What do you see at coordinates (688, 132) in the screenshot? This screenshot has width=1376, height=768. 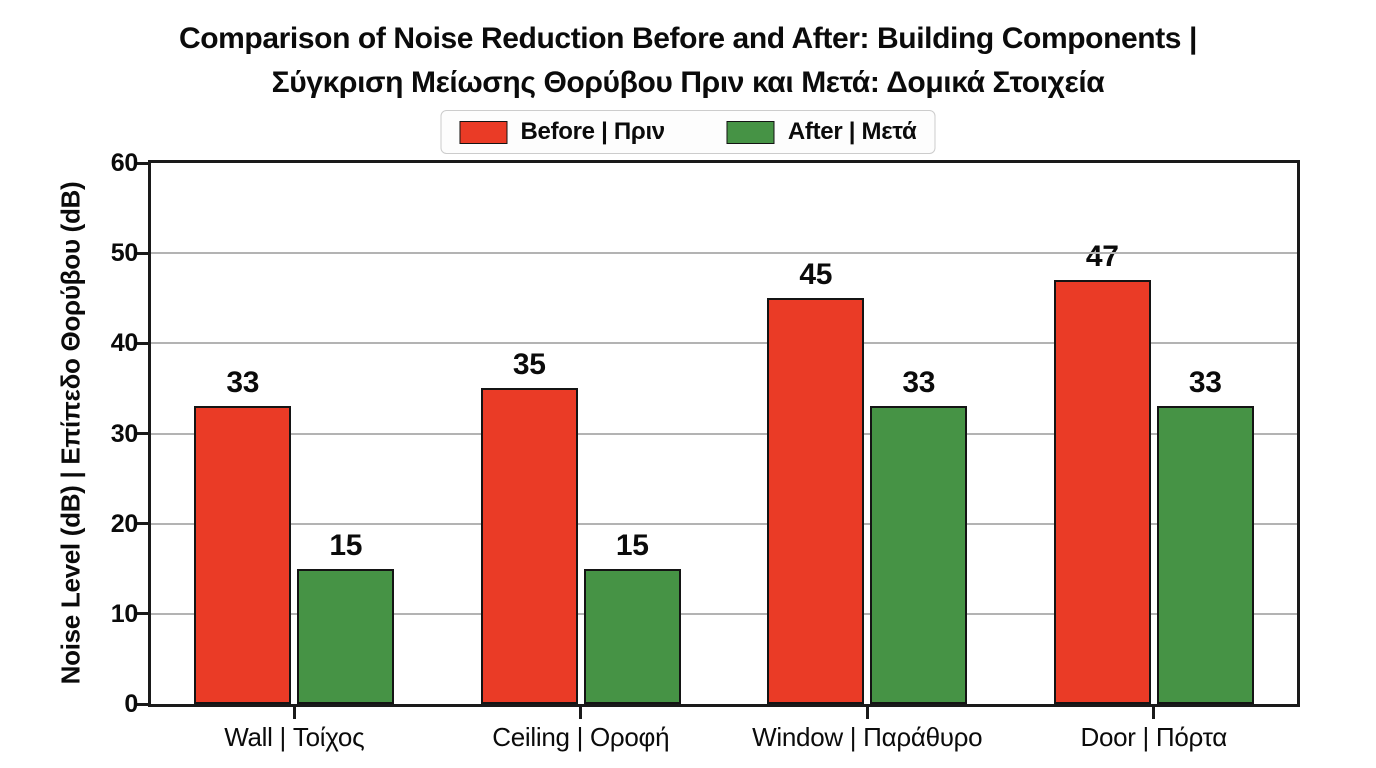 I see `legend: Before | Πριν After | Μετά` at bounding box center [688, 132].